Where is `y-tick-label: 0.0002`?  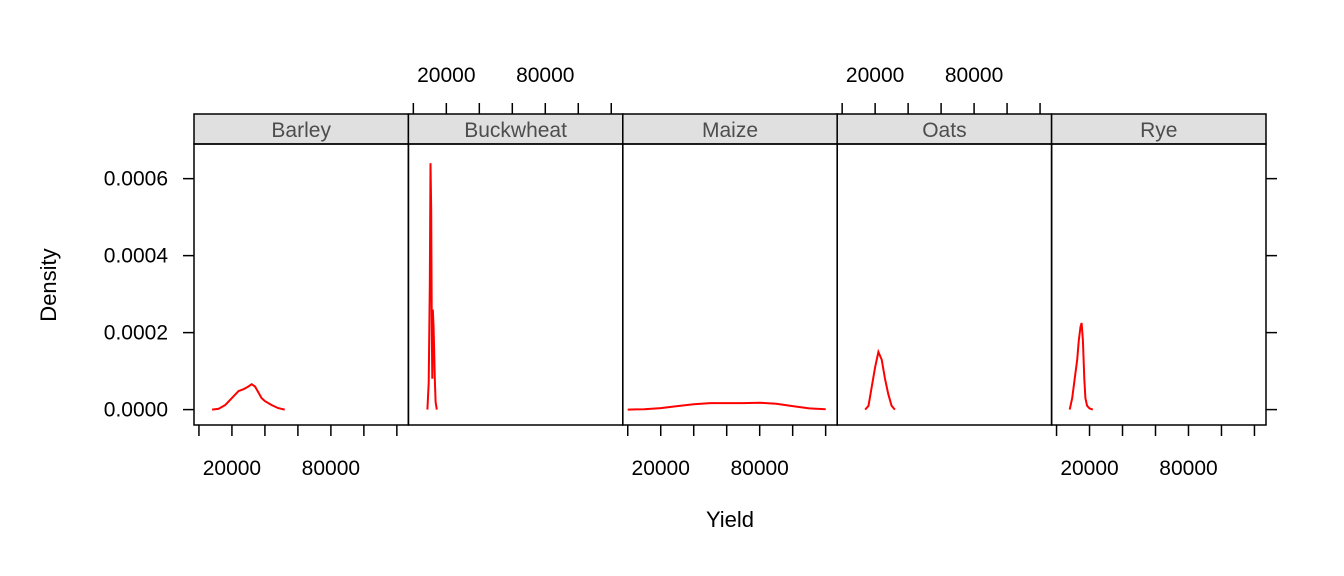 y-tick-label: 0.0002 is located at coordinates (136, 333).